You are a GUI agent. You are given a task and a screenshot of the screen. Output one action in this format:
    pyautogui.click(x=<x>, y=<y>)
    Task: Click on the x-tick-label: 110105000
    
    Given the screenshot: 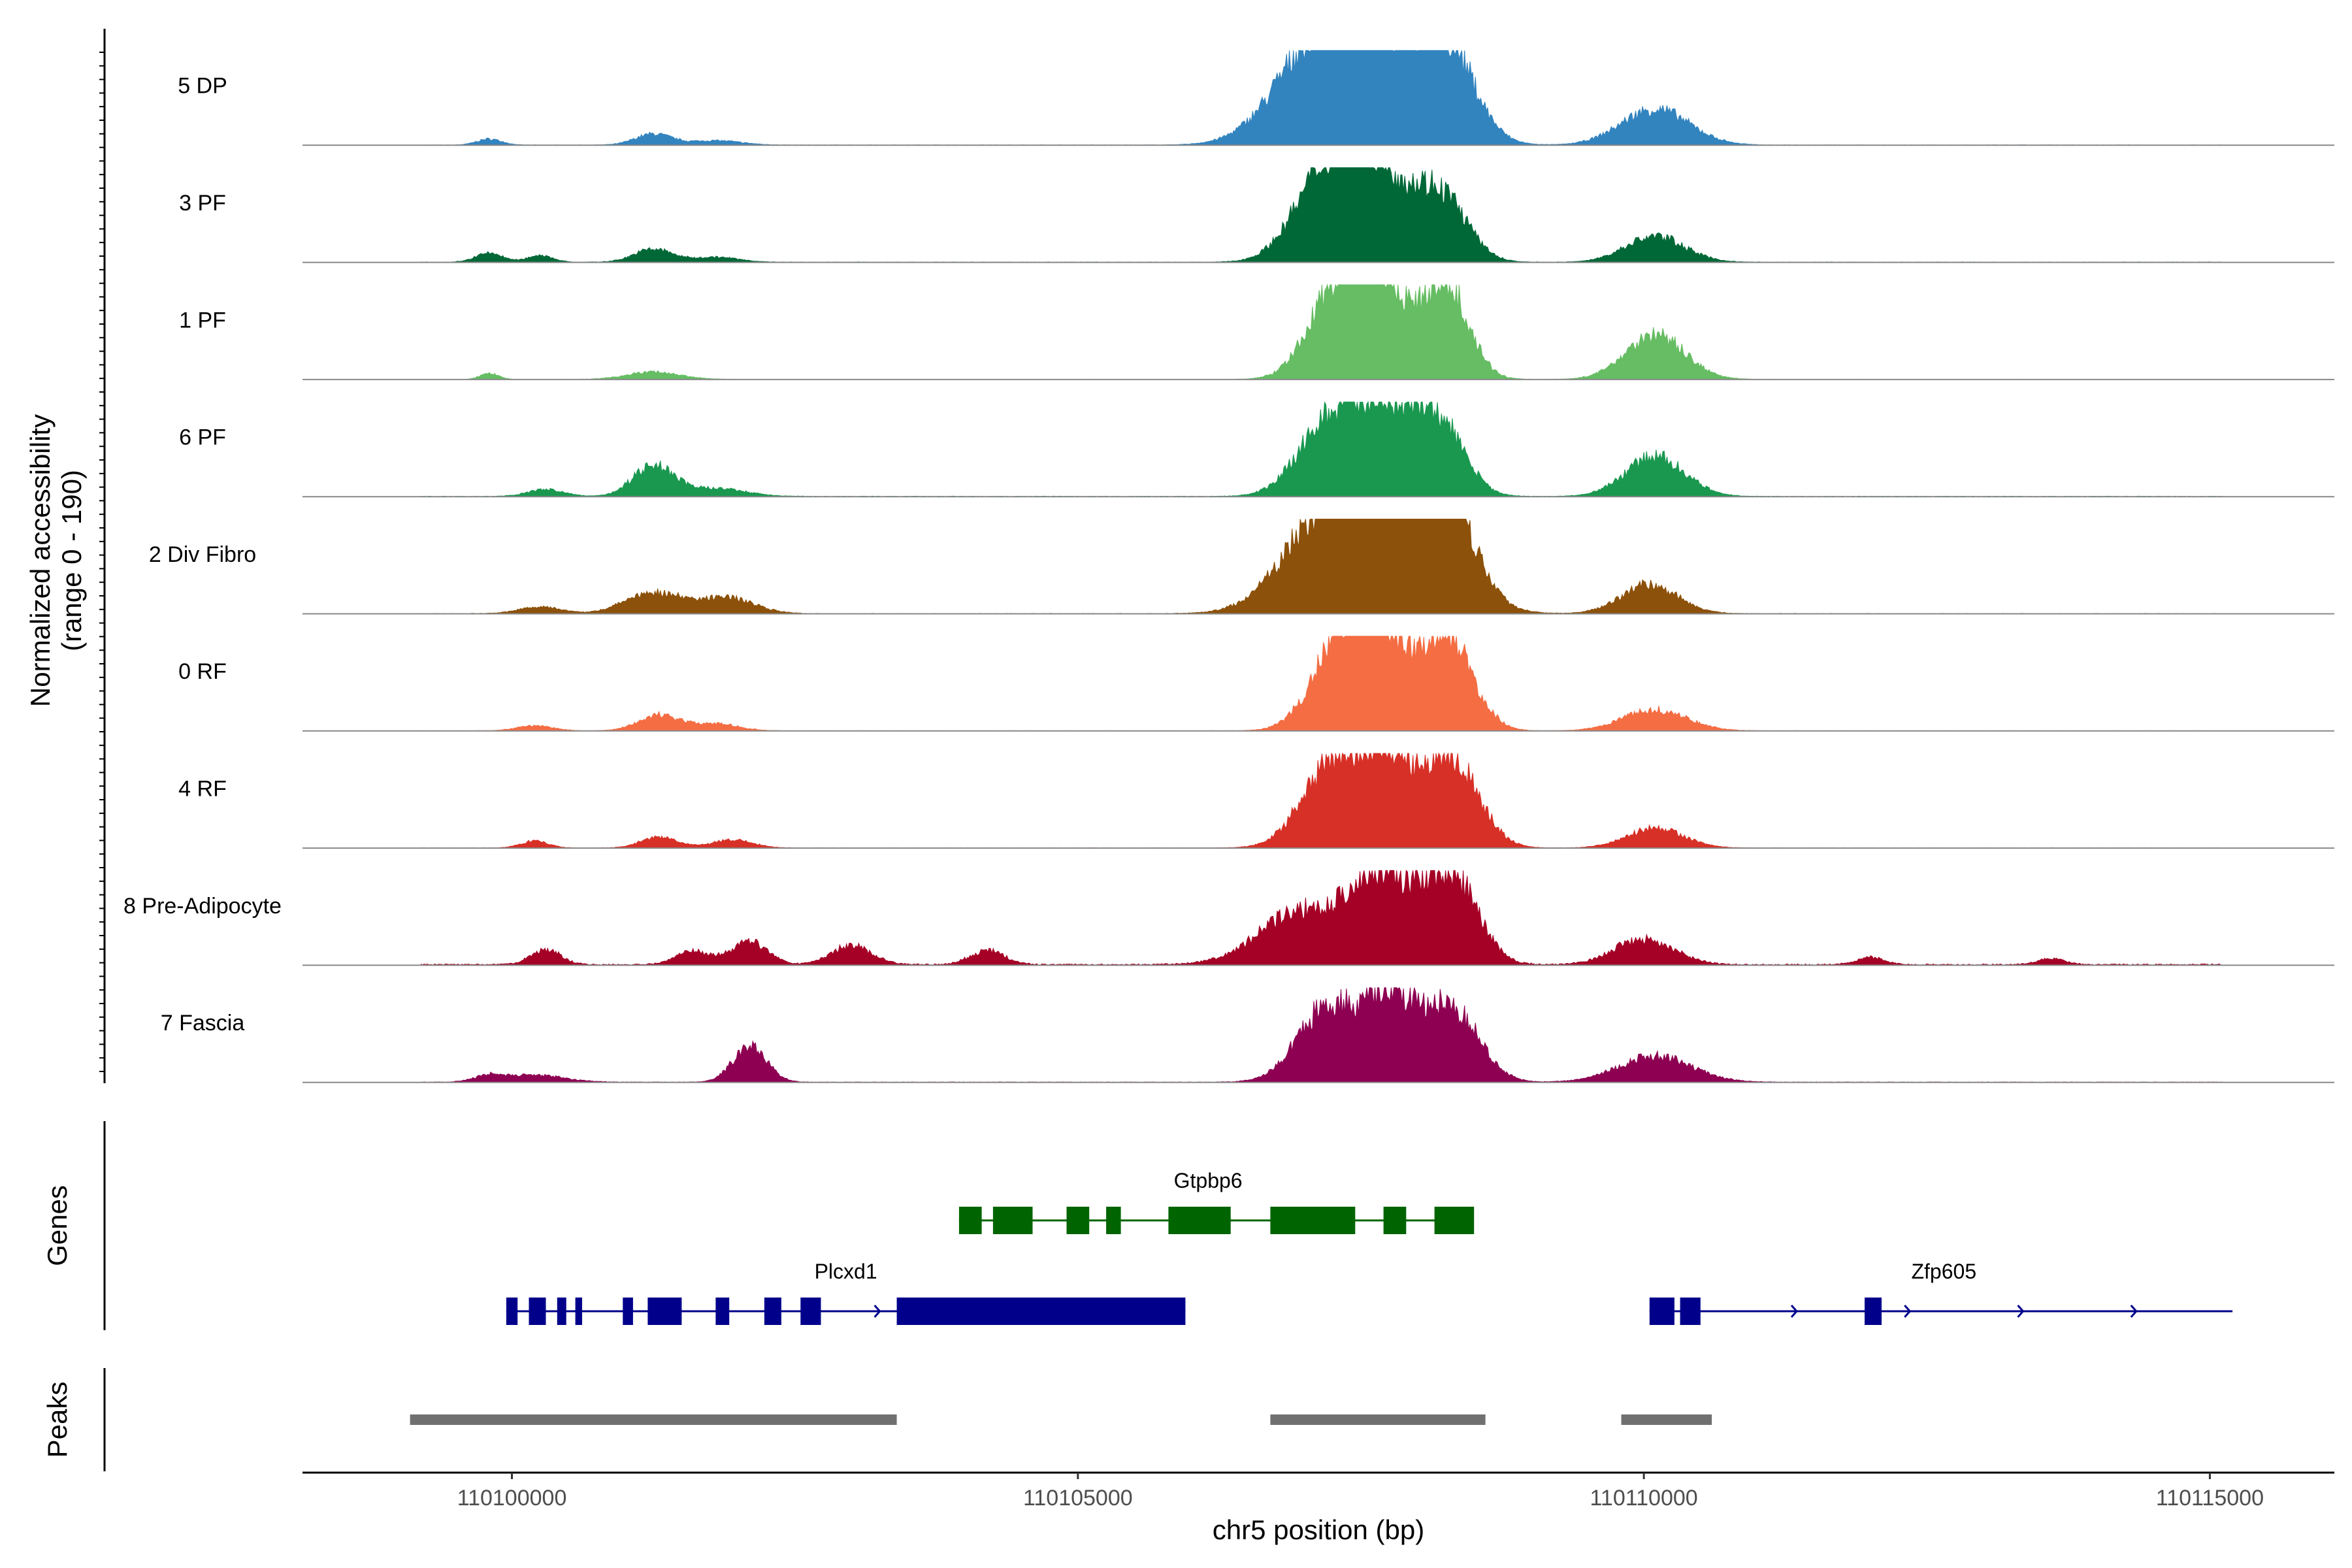 What is the action you would take?
    pyautogui.click(x=1078, y=1498)
    